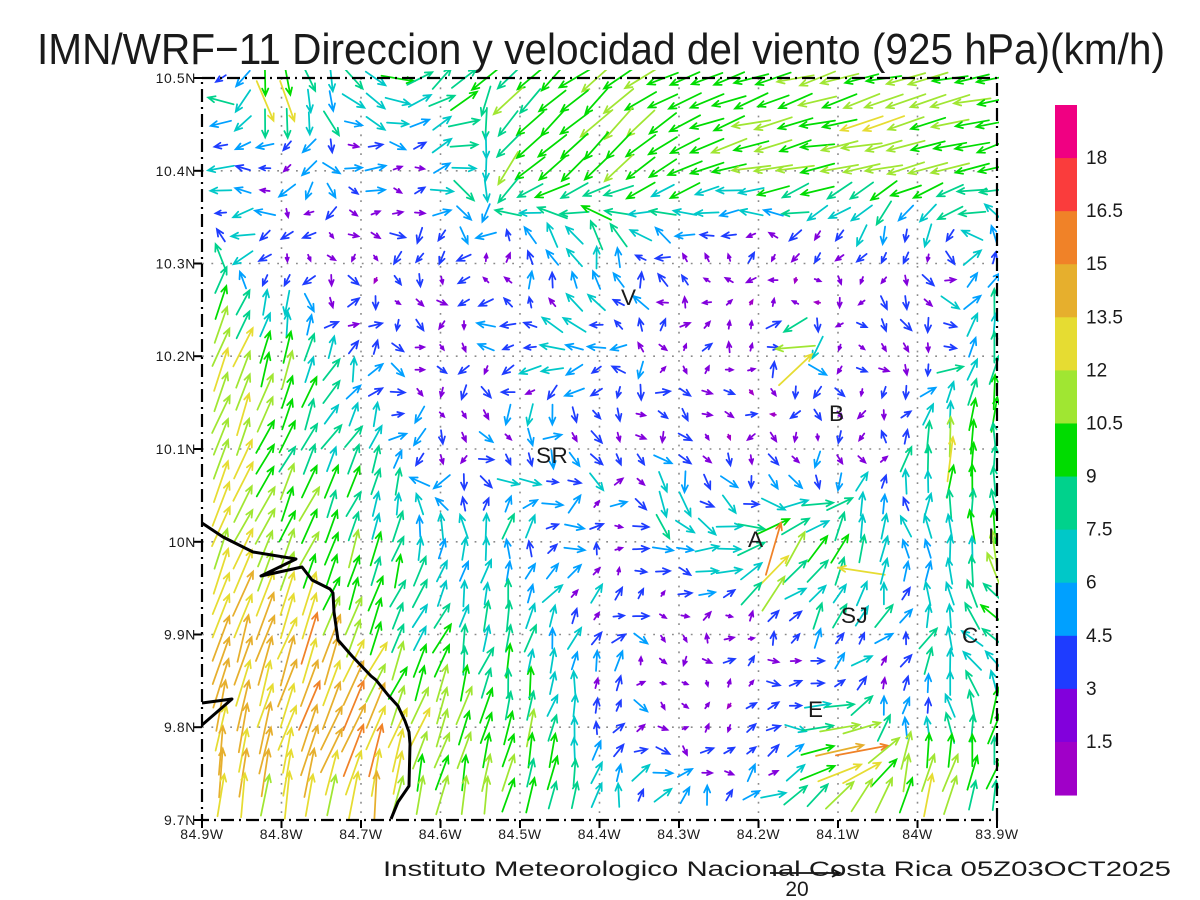  What do you see at coordinates (756, 539) in the screenshot?
I see `svg-text: A` at bounding box center [756, 539].